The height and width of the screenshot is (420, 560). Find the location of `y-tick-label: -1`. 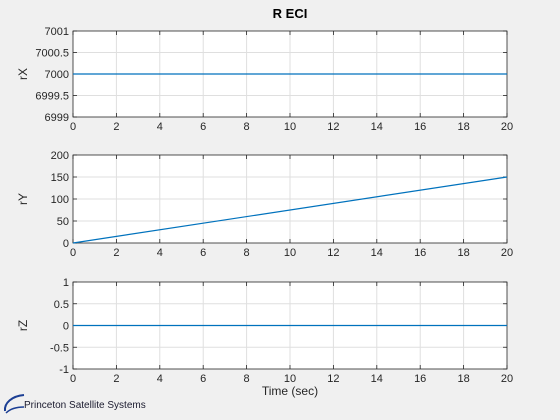

y-tick-label: -1 is located at coordinates (64, 370).